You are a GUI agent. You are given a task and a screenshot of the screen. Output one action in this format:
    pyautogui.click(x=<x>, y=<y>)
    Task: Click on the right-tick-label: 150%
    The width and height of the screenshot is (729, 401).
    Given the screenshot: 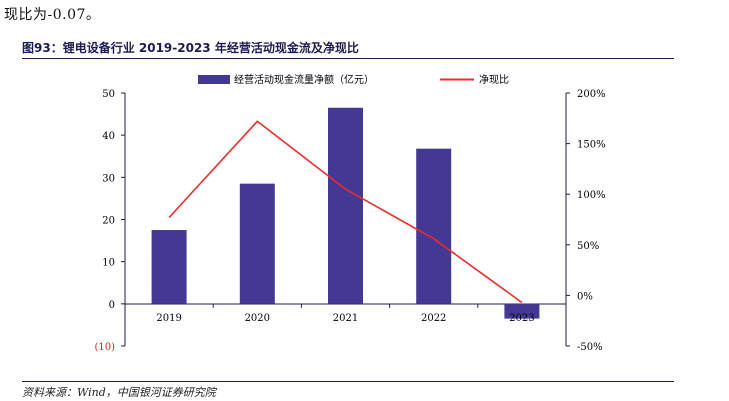 What is the action you would take?
    pyautogui.click(x=591, y=145)
    